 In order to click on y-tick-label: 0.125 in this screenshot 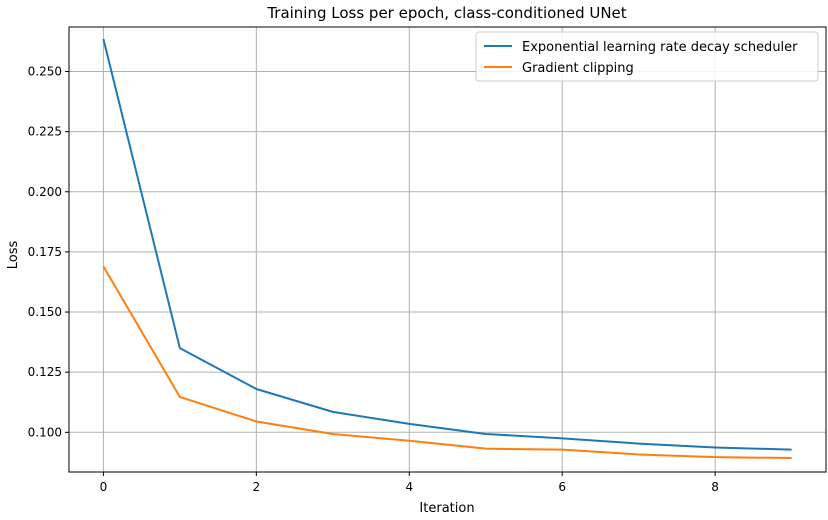, I will do `click(45, 372)`.